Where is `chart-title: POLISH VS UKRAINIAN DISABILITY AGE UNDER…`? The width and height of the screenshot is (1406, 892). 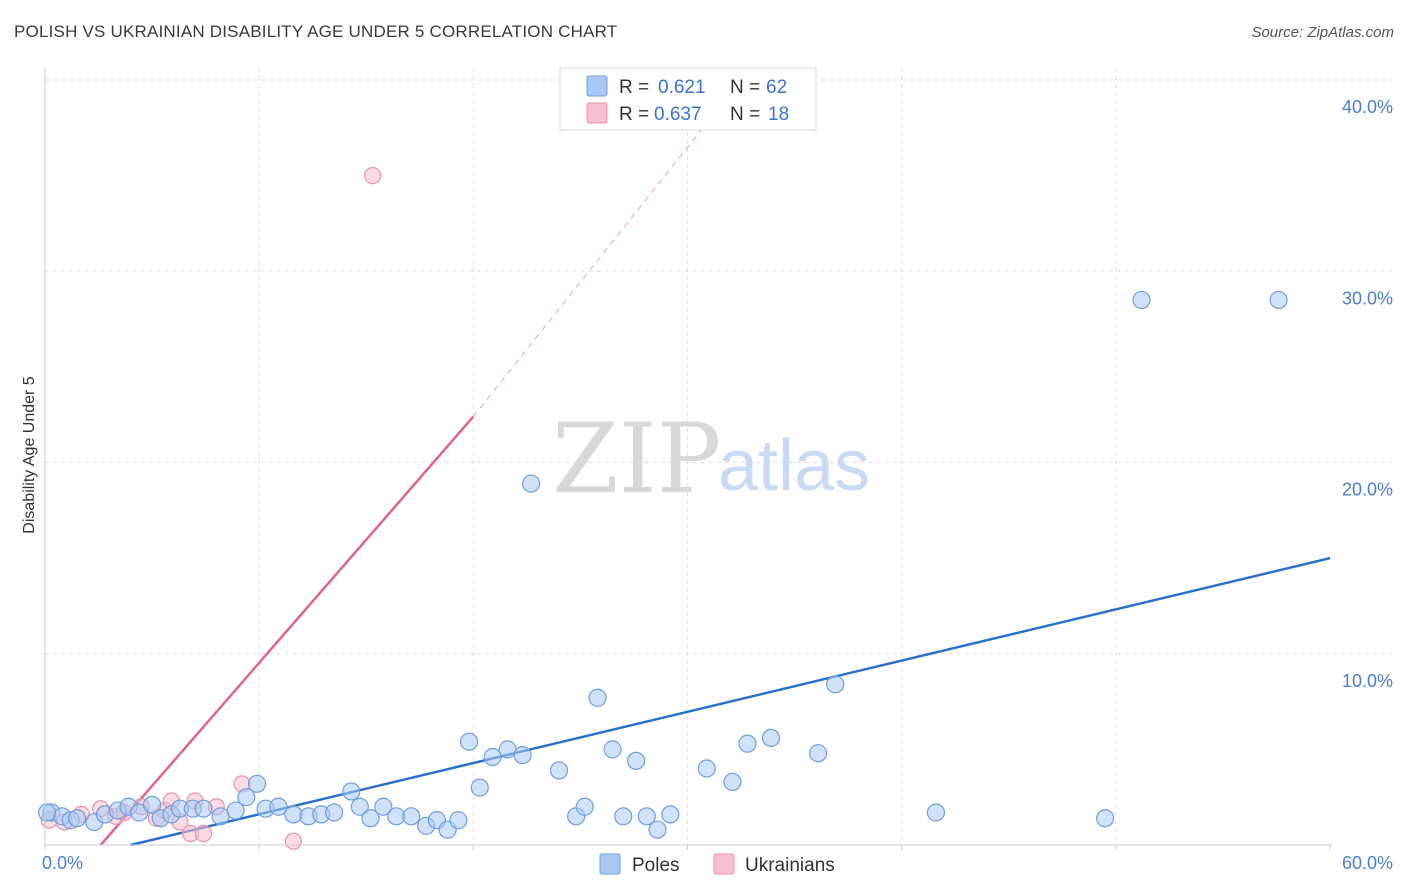 chart-title: POLISH VS UKRAINIAN DISABILITY AGE UNDER… is located at coordinates (316, 31).